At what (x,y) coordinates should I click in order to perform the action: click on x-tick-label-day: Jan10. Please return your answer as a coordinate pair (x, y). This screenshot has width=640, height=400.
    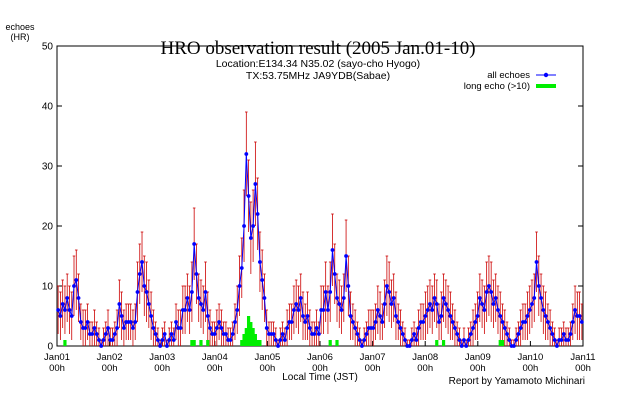
    Looking at the image, I should click on (530, 357).